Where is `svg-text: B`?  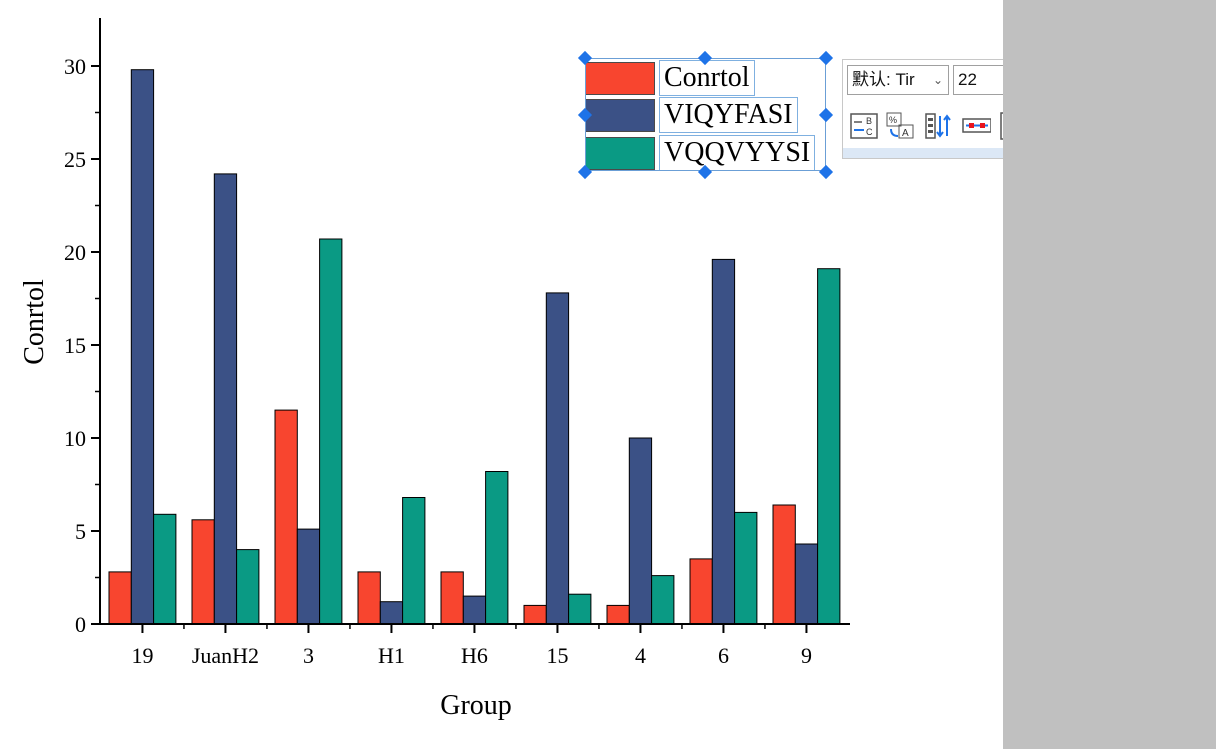
svg-text: B is located at coordinates (869, 121).